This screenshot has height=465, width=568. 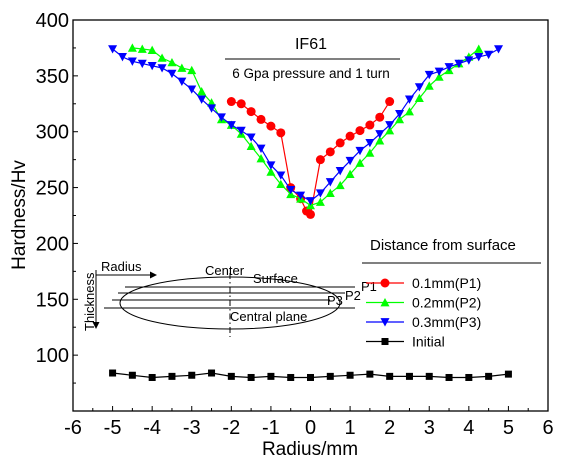 I want to click on legend-label: Initial, so click(x=428, y=342).